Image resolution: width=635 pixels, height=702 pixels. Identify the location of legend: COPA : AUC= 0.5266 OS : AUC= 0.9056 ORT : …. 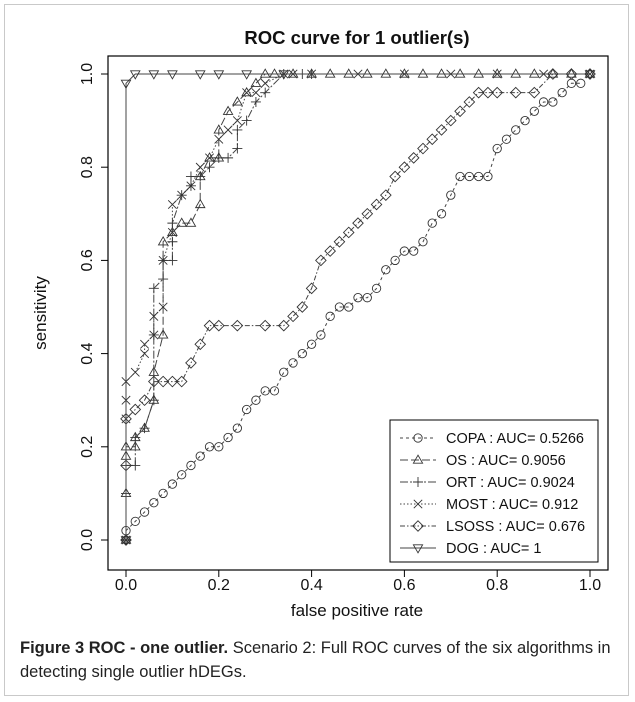
(494, 491).